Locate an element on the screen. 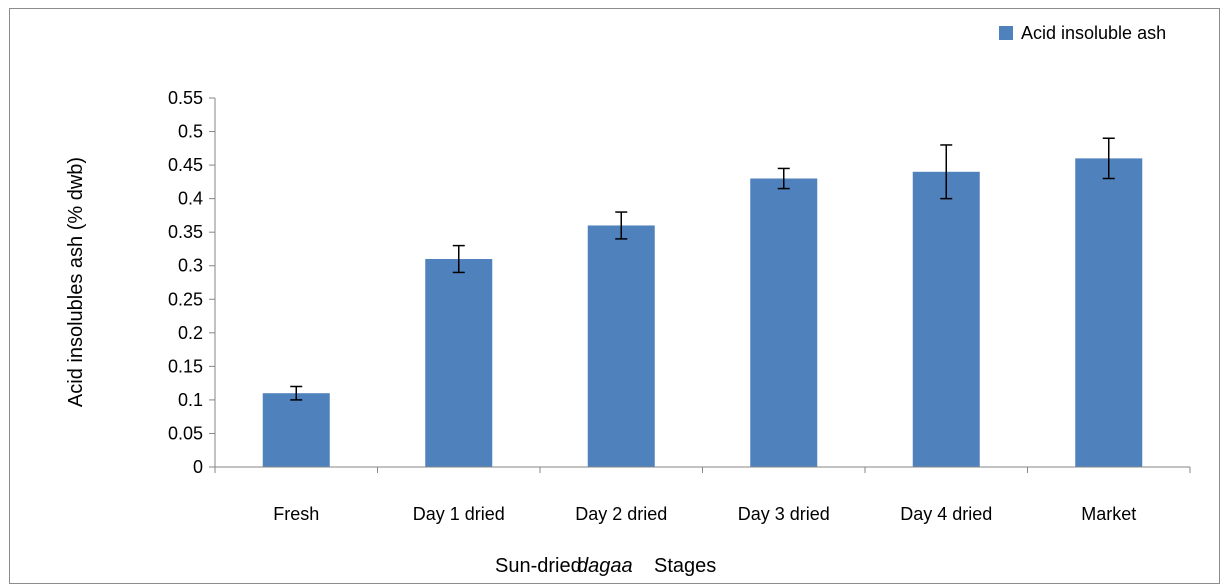  y-tick-label: 0.15 is located at coordinates (185, 366).